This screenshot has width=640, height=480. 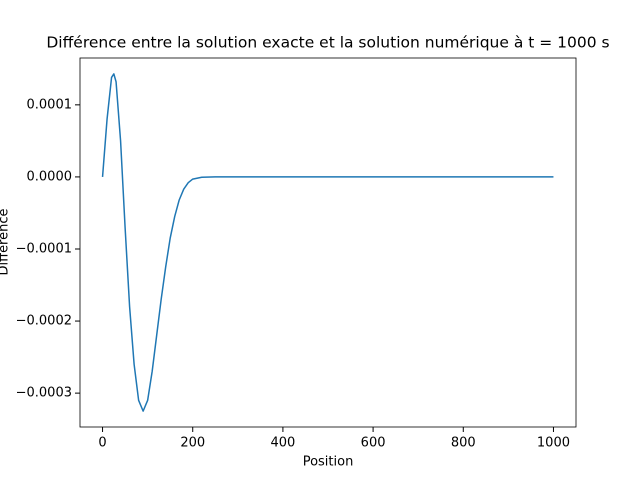 What do you see at coordinates (102, 443) in the screenshot?
I see `x-tick-label: 0` at bounding box center [102, 443].